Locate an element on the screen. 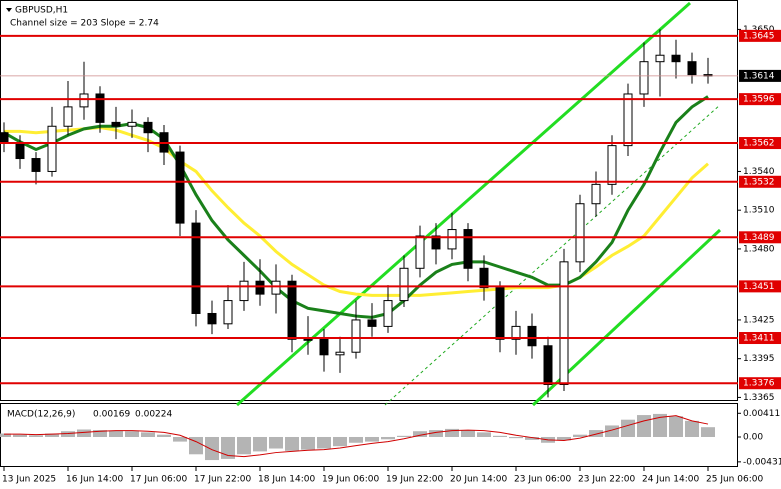  level-label: 1.3596 is located at coordinates (759, 100).